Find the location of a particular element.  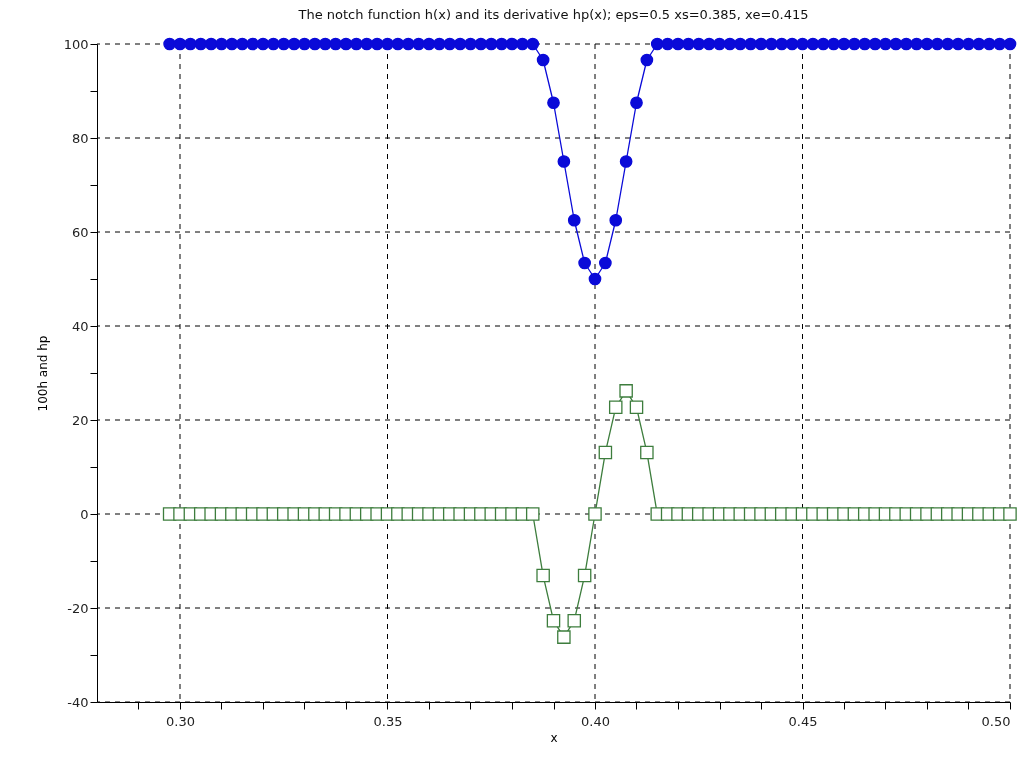

y-tick-label: -40 is located at coordinates (78, 702).